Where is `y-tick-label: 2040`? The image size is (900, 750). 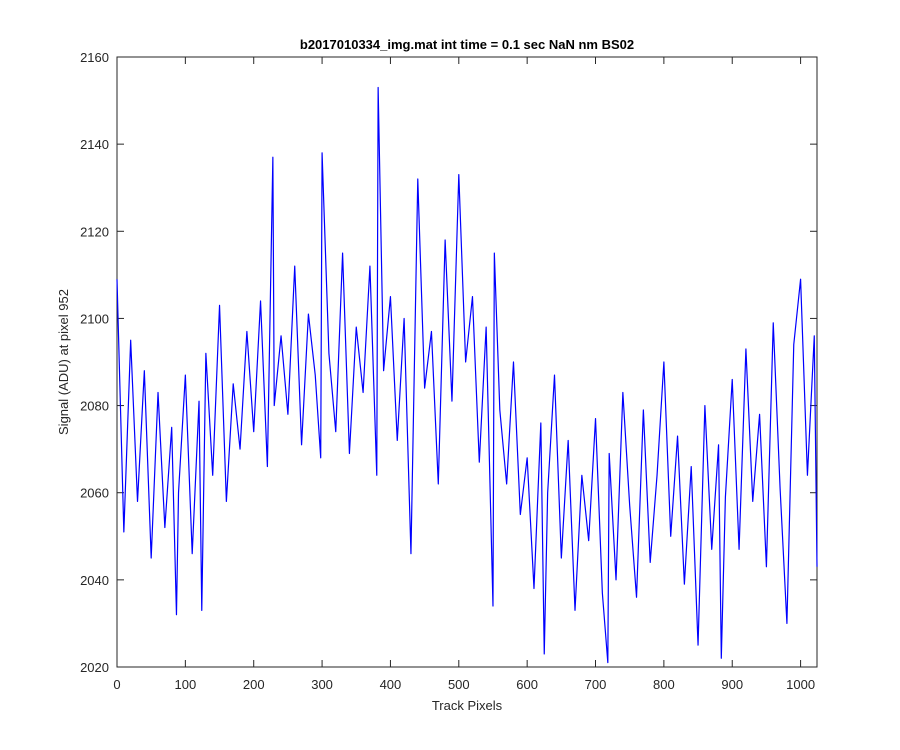 y-tick-label: 2040 is located at coordinates (94, 580).